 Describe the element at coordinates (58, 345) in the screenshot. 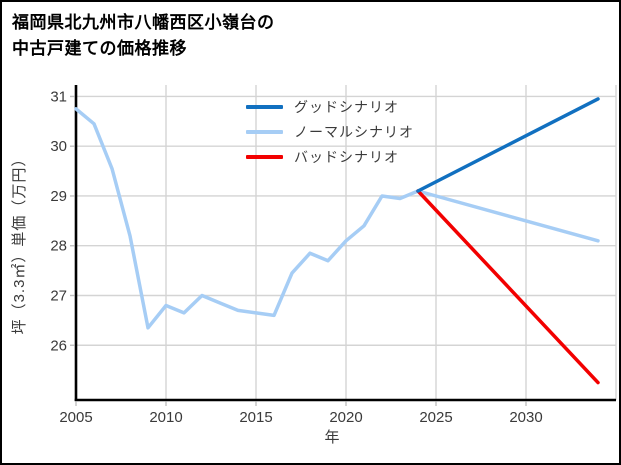

I see `y-tick-label: 26` at that location.